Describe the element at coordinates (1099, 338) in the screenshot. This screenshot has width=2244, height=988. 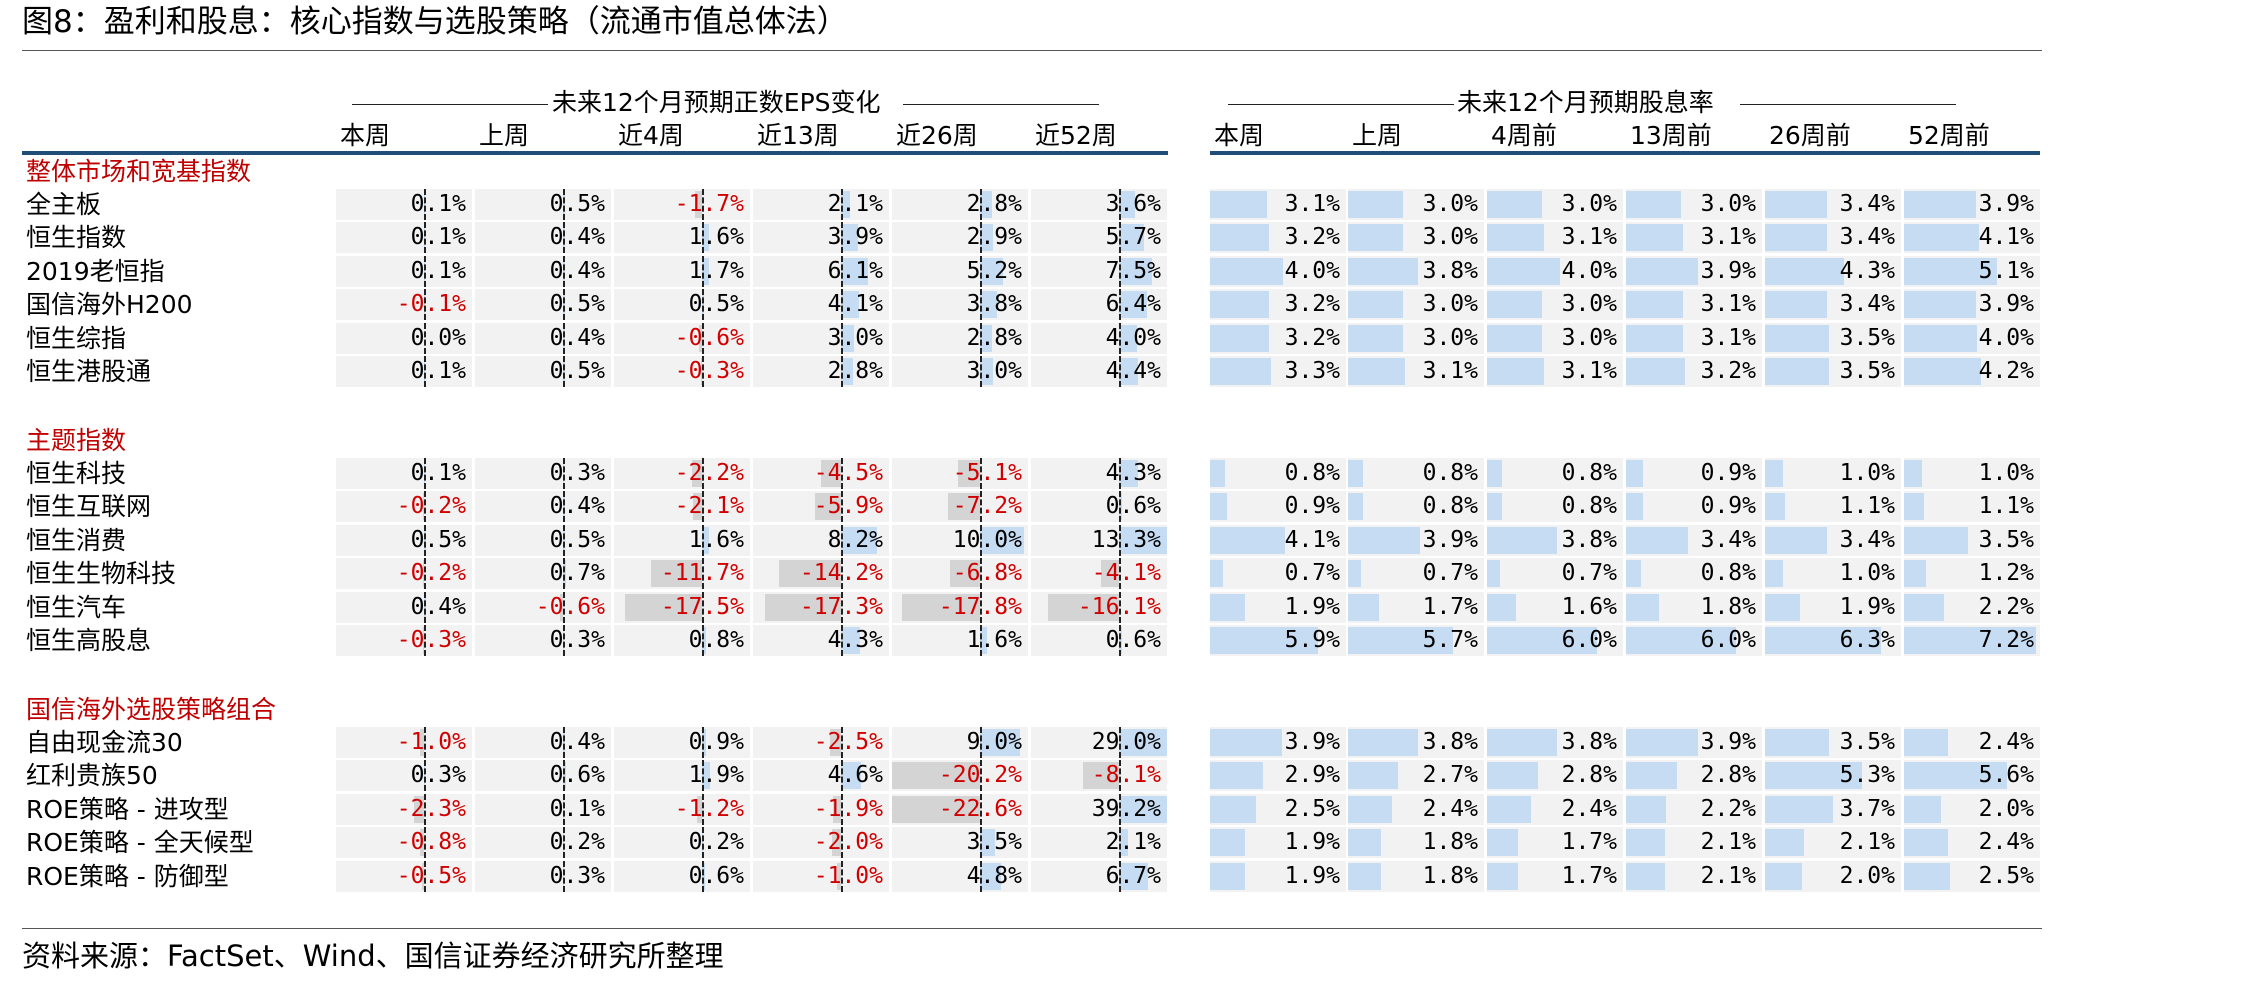
I see `eps-cell: 4.0%` at that location.